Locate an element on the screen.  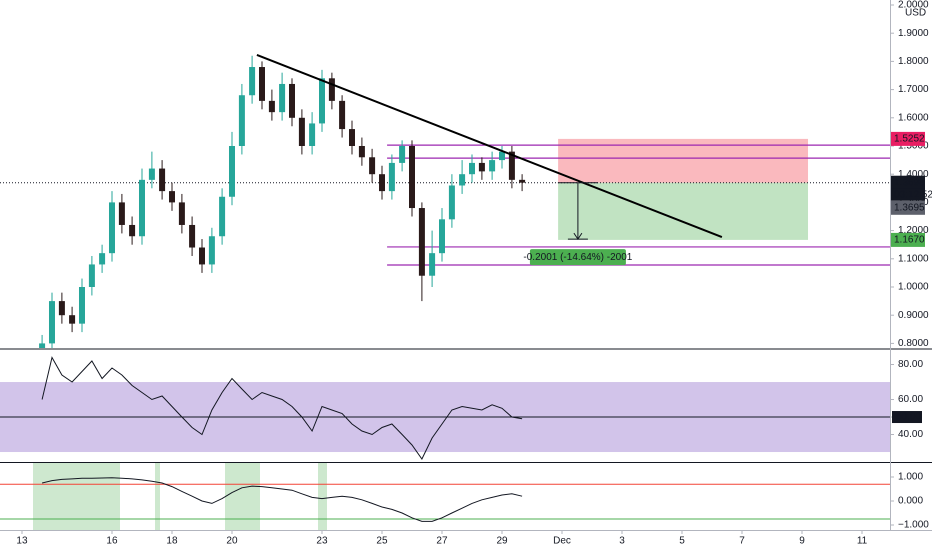
y-tick-label: 0.9000 is located at coordinates (913, 315).